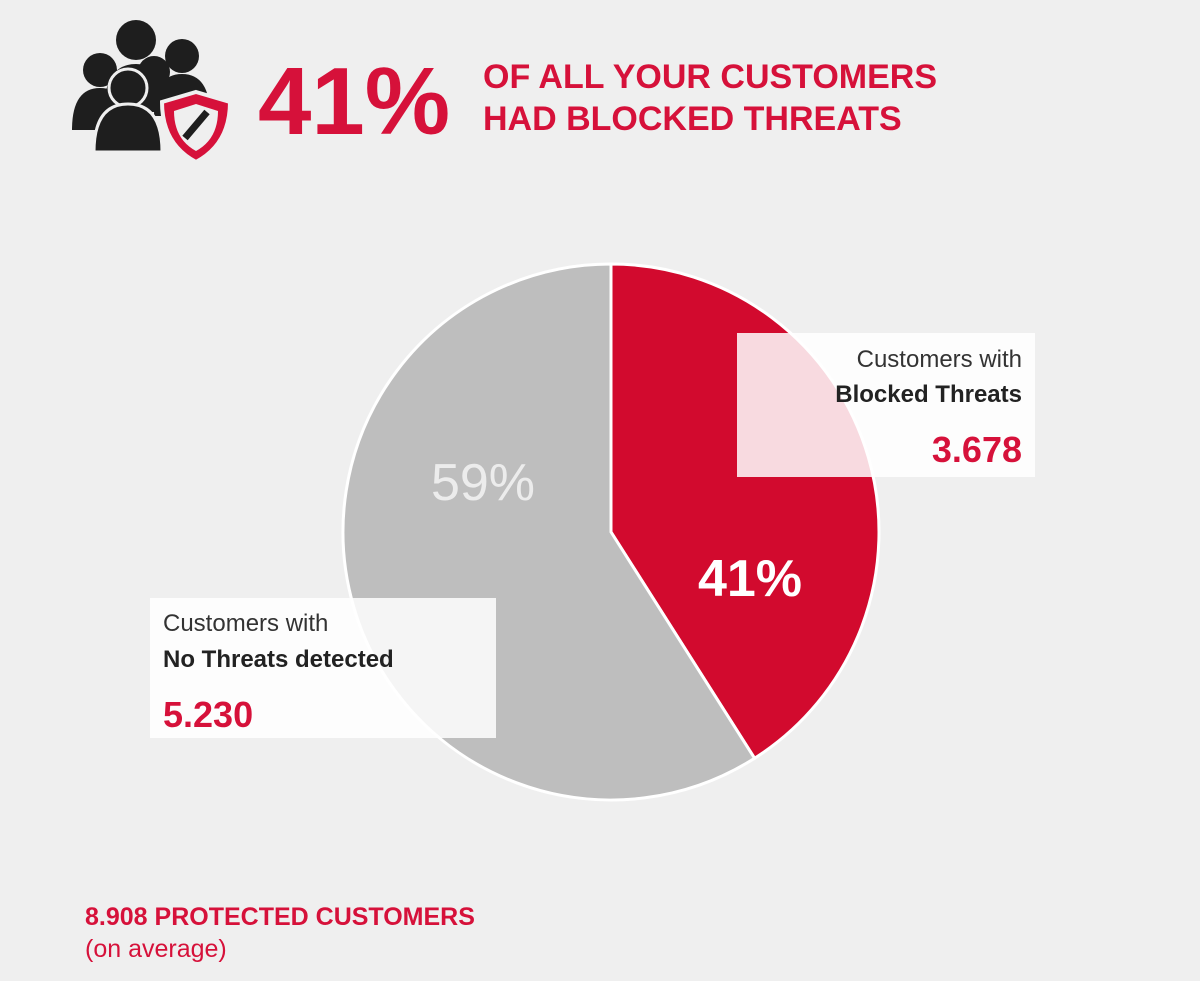 This screenshot has height=981, width=1200. Describe the element at coordinates (710, 77) in the screenshot. I see `headline-line: OF ALL YOUR CUSTOMERS` at that location.